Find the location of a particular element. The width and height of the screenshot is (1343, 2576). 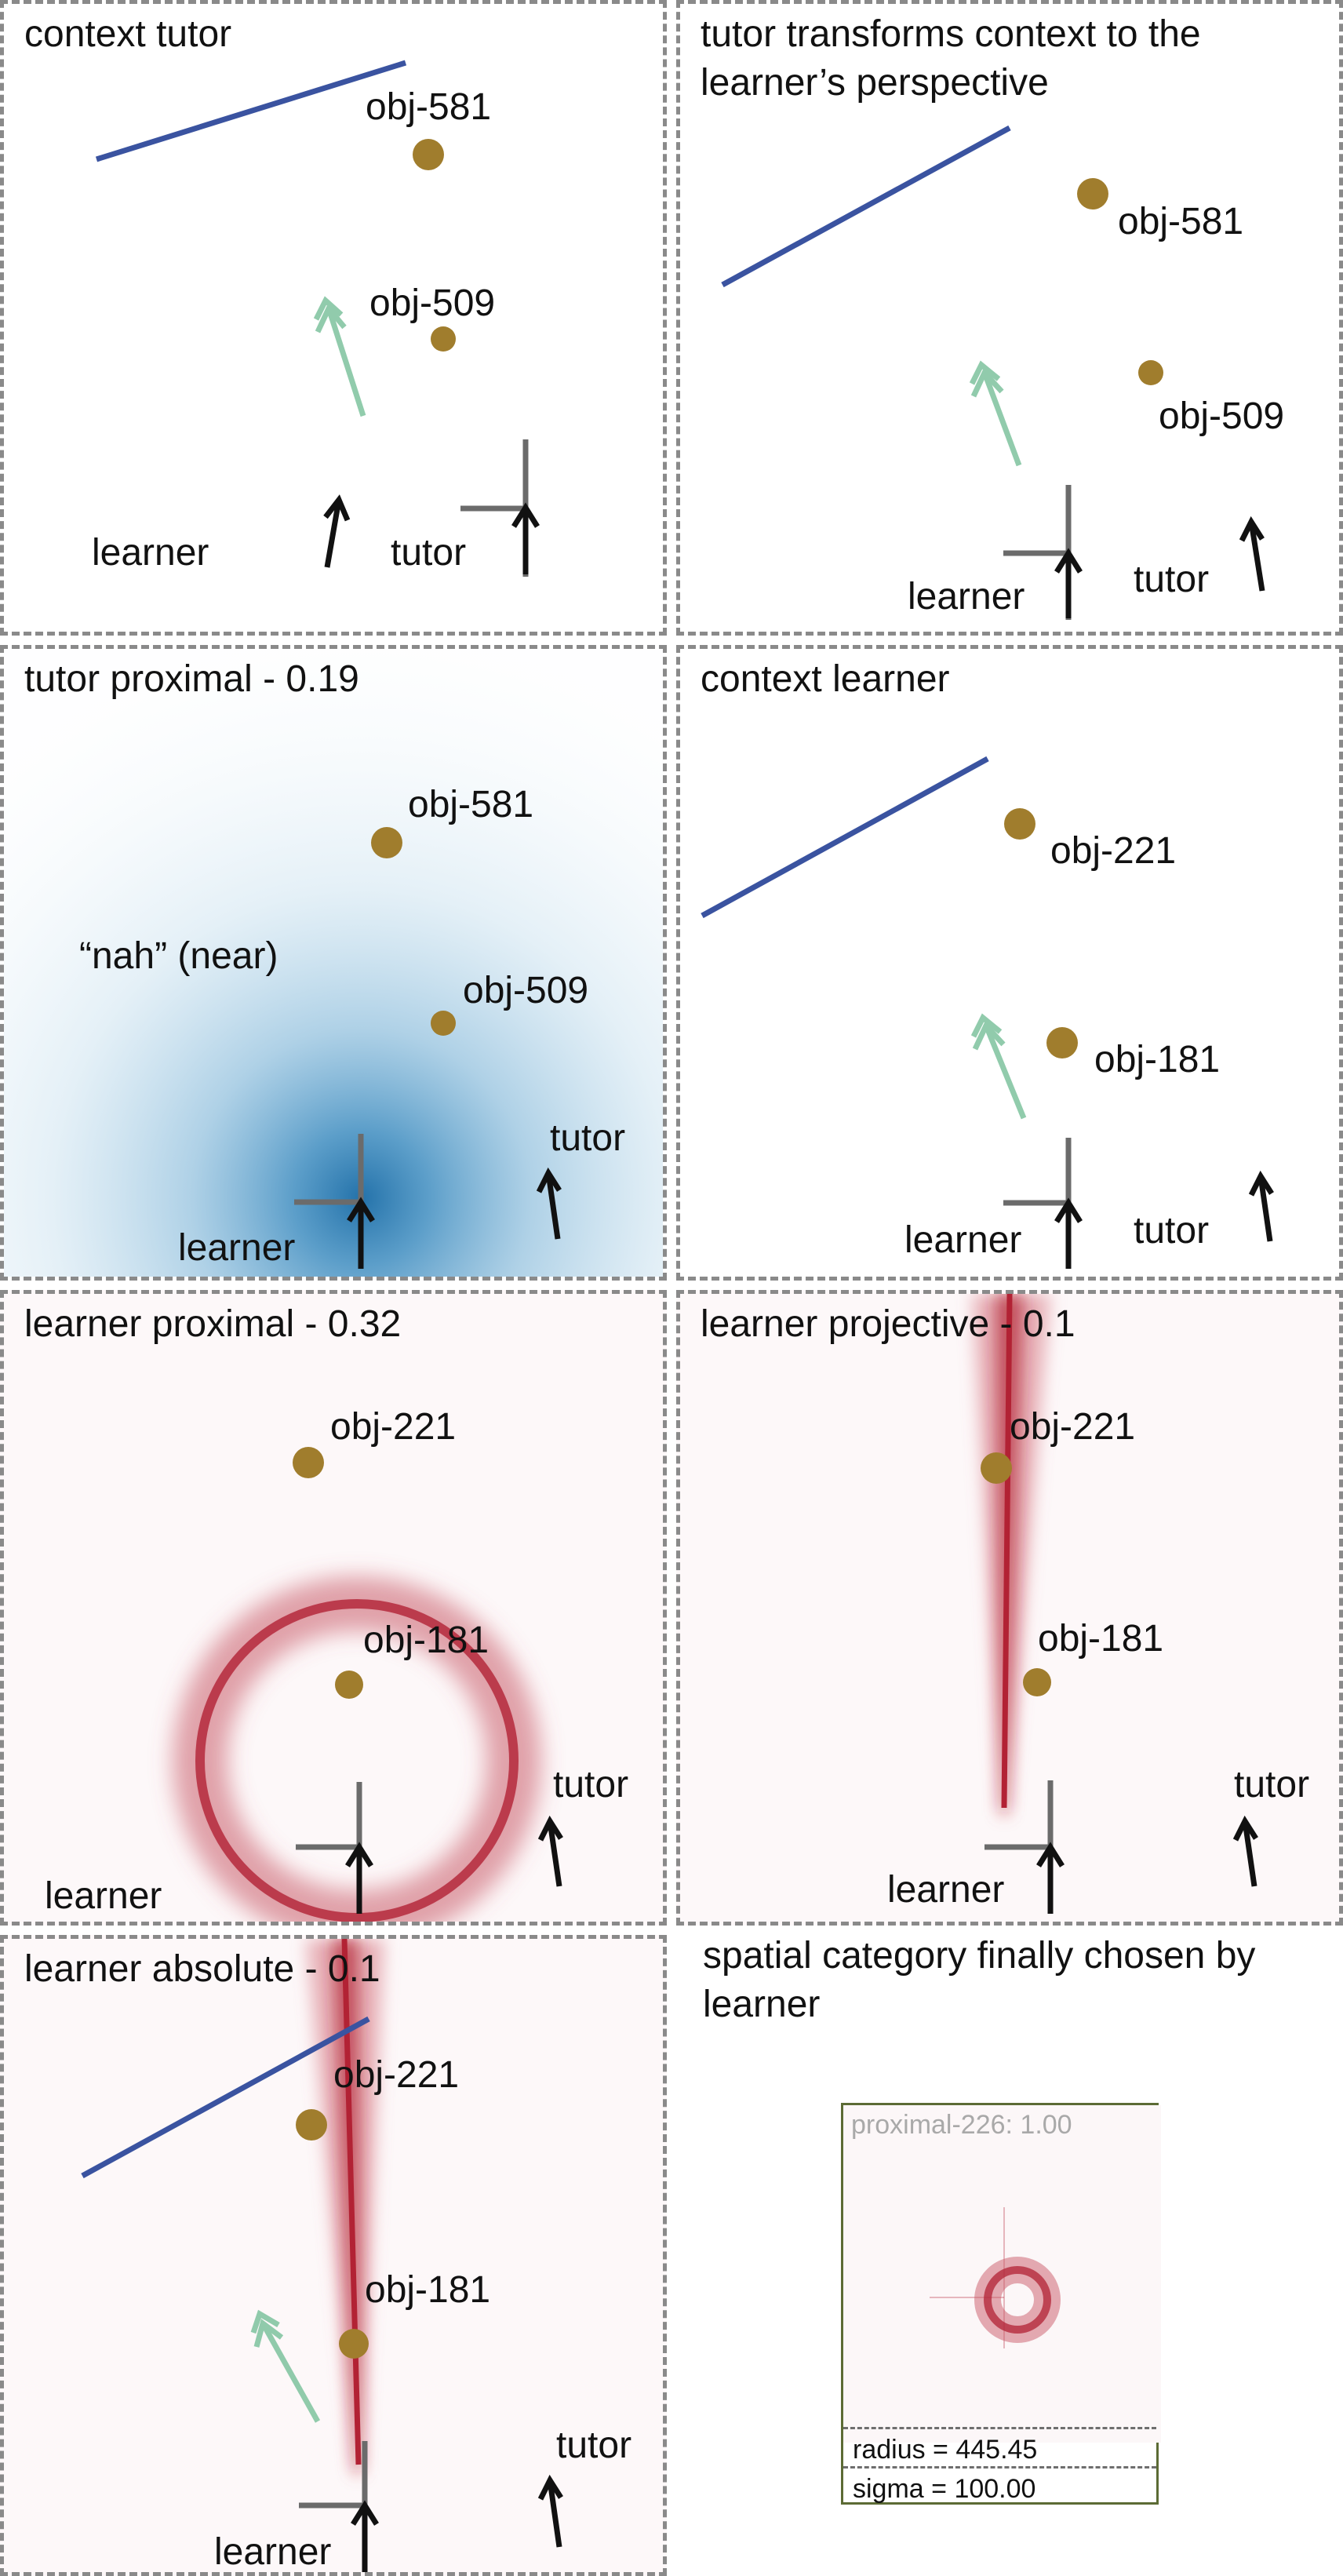

category-label: proximal-226: 1.00 is located at coordinates (961, 2125).